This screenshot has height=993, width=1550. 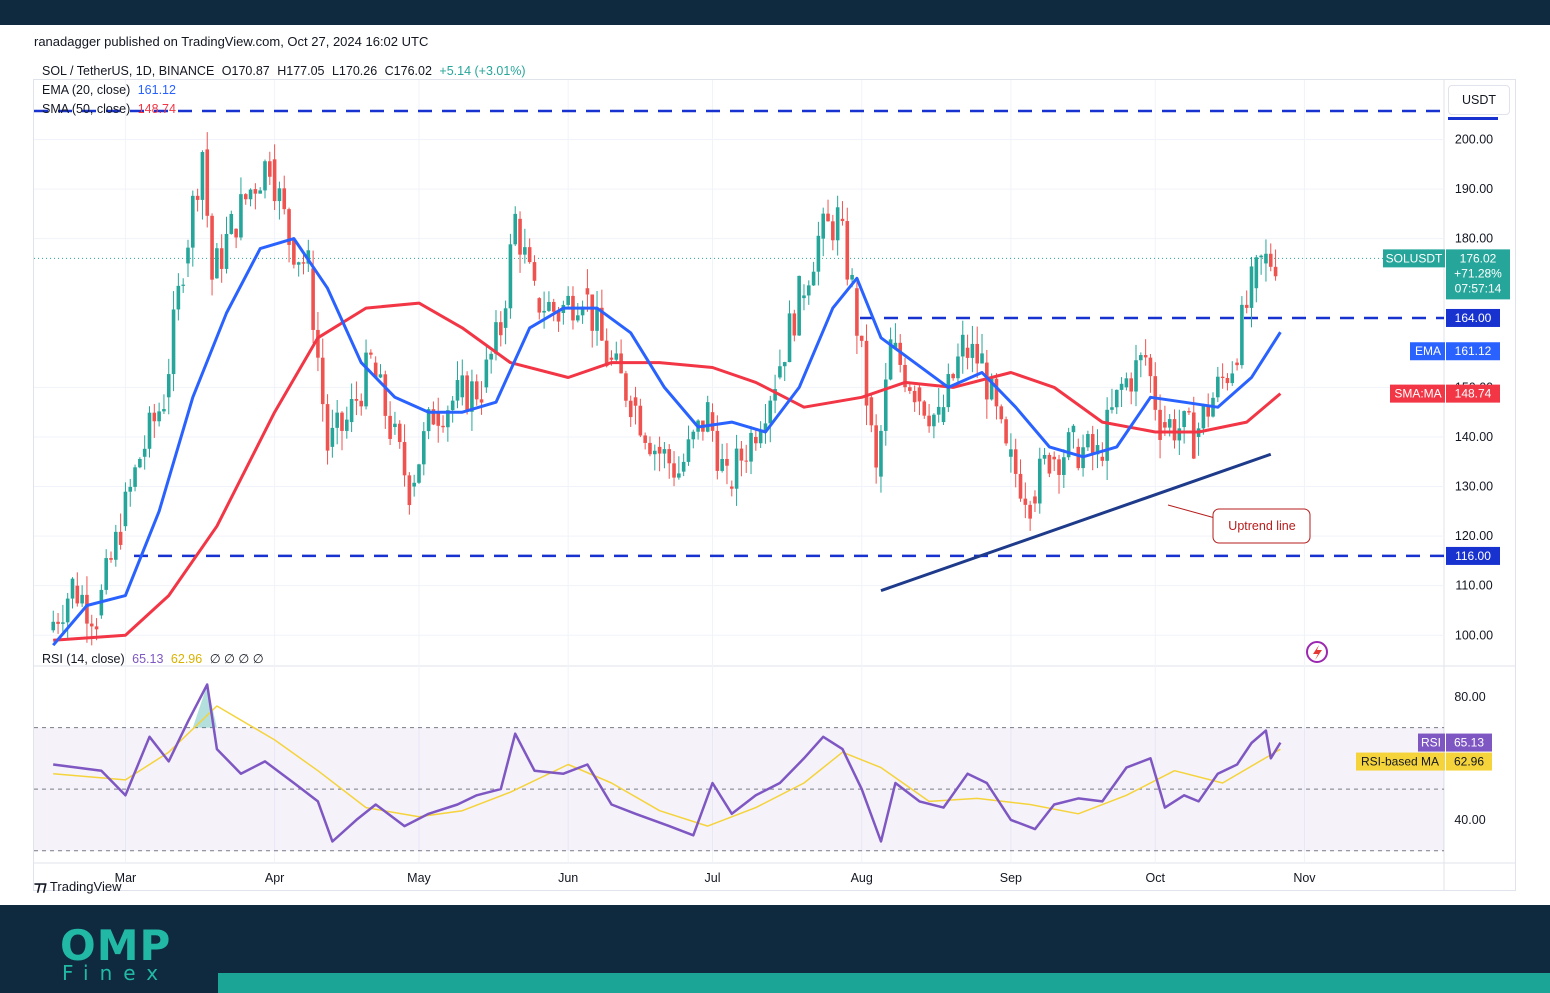 I want to click on tradingview-brand: ⁊⁊ TradingView, so click(x=77, y=886).